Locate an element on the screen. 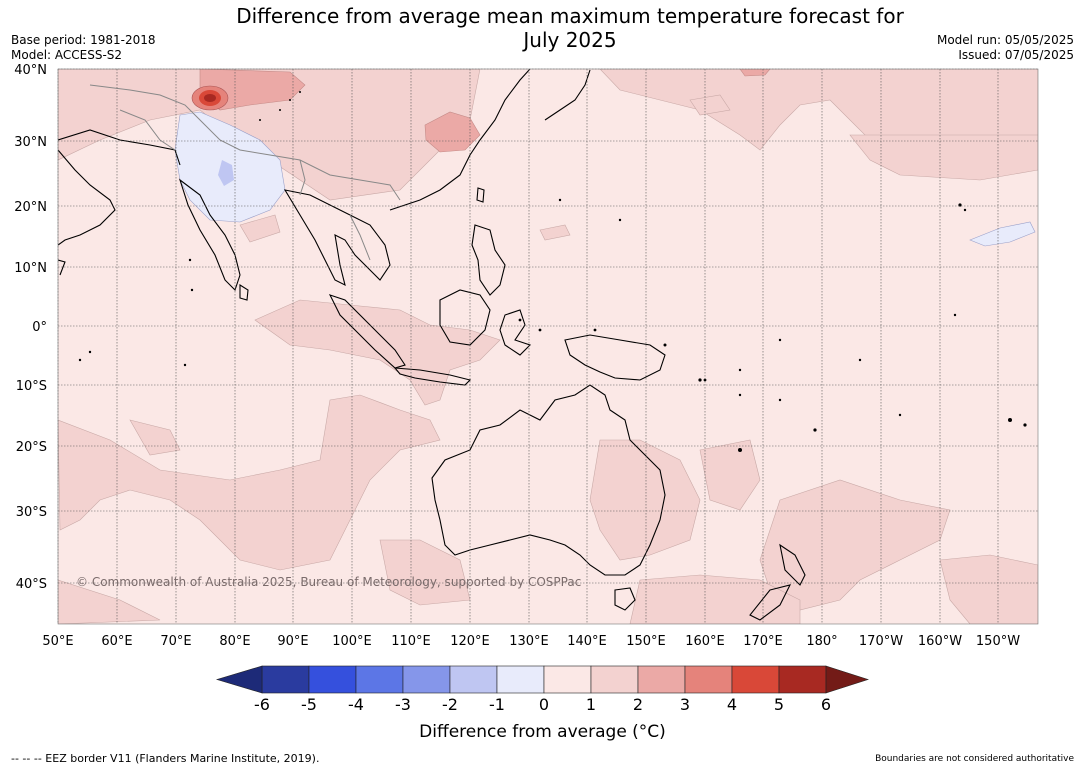  longitude-label: 50°E is located at coordinates (57, 641).